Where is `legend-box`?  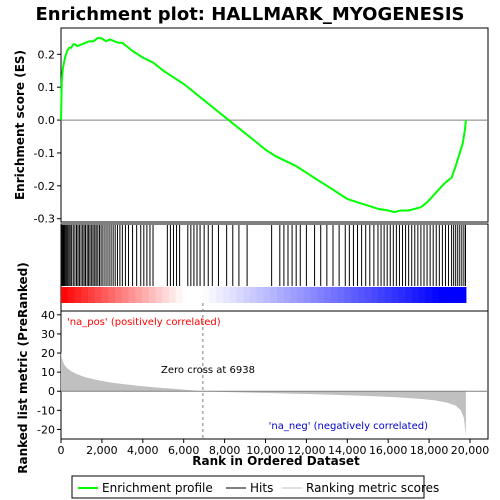
legend-box is located at coordinates (248, 487).